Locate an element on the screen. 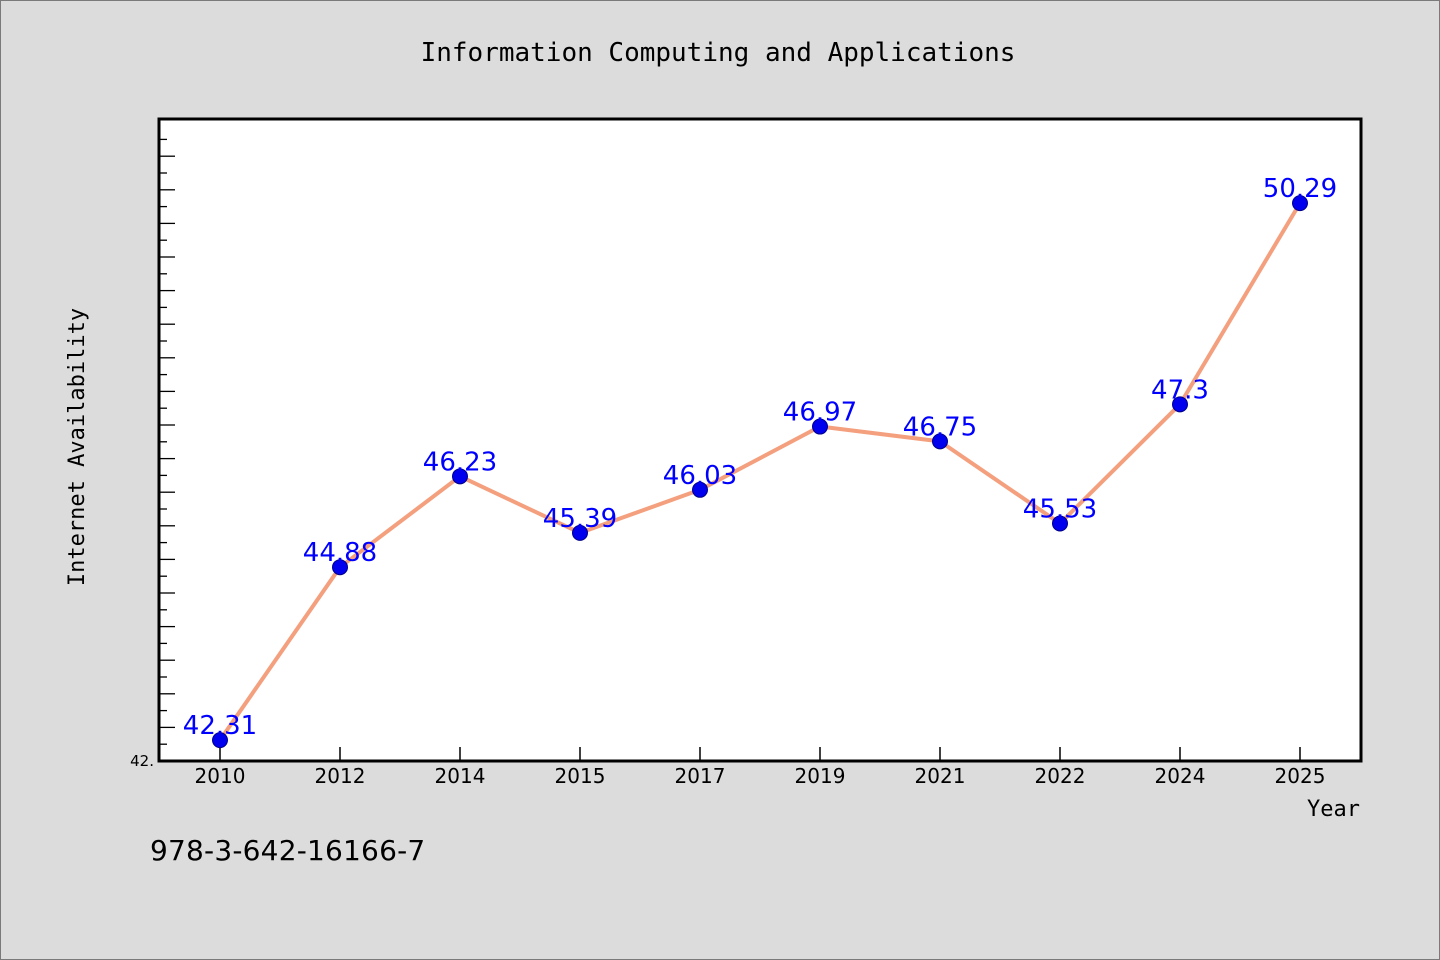 The height and width of the screenshot is (960, 1440). isbn-caption: 978-3-642-16166-7 is located at coordinates (288, 850).